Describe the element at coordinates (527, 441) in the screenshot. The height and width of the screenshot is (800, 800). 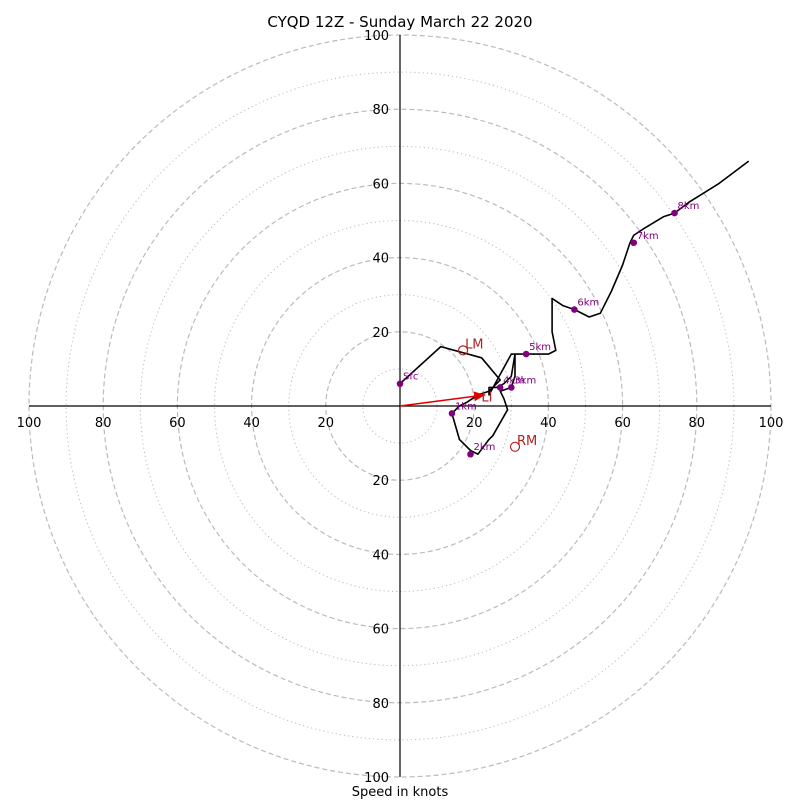
I see `motion-label-RM: RM` at that location.